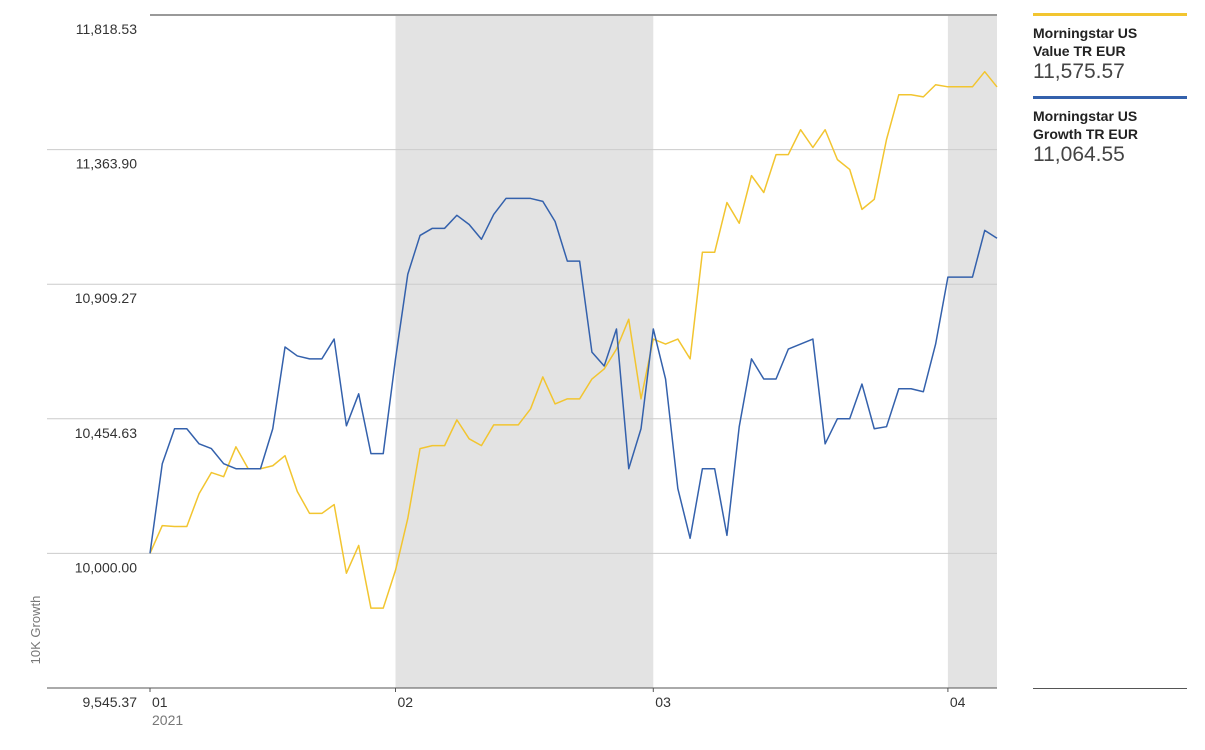 The height and width of the screenshot is (750, 1205). What do you see at coordinates (110, 702) in the screenshot?
I see `y-tick-label: 9,545.37` at bounding box center [110, 702].